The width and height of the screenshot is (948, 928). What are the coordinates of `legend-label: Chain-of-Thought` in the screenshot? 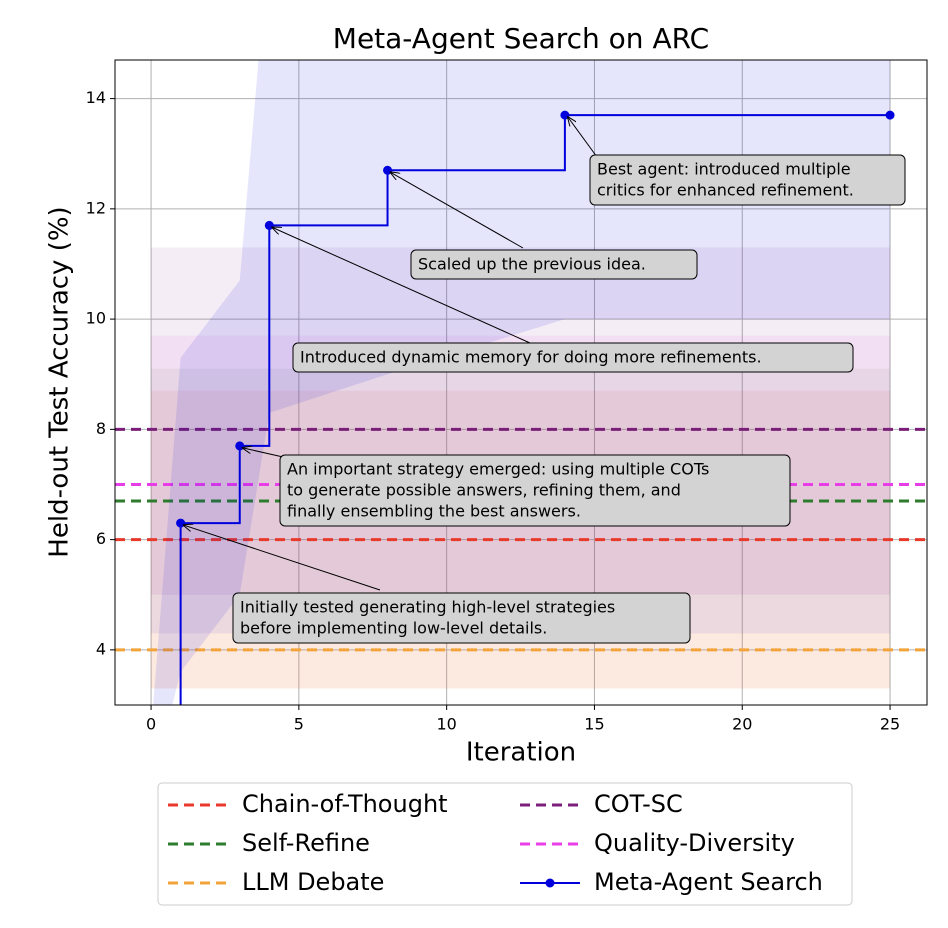 It's located at (345, 804).